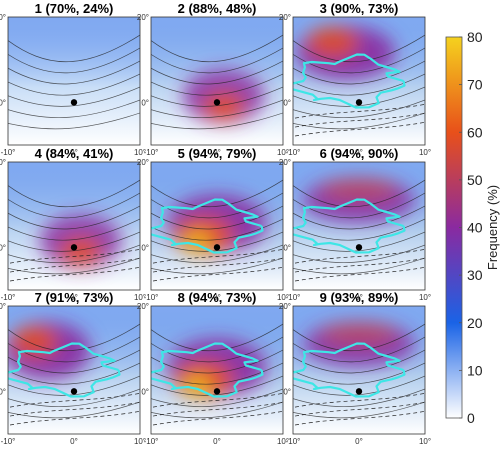 The height and width of the screenshot is (455, 500). What do you see at coordinates (80, 241) in the screenshot?
I see `heat-blobs` at bounding box center [80, 241].